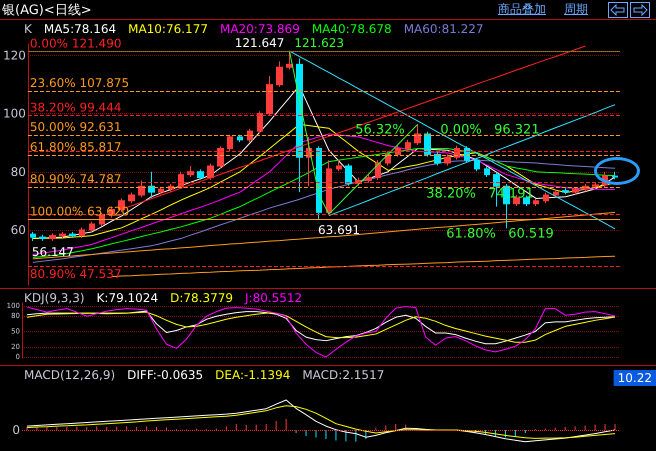 Image resolution: width=656 pixels, height=451 pixels. Describe the element at coordinates (127, 298) in the screenshot. I see `series-label: K:79.1024` at that location.